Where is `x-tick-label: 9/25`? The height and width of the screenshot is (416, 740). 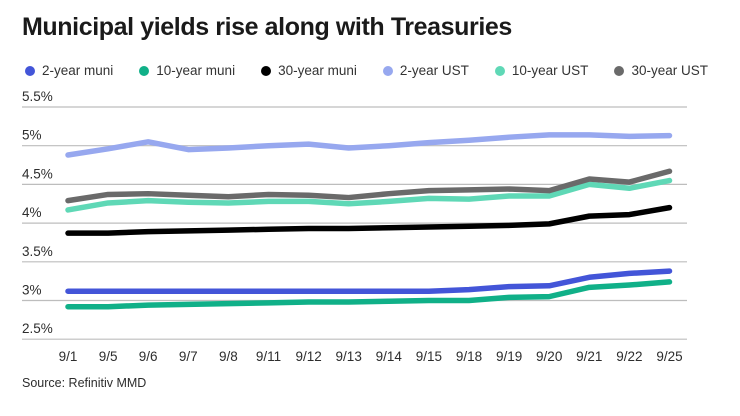 x-tick-label: 9/25 is located at coordinates (669, 356).